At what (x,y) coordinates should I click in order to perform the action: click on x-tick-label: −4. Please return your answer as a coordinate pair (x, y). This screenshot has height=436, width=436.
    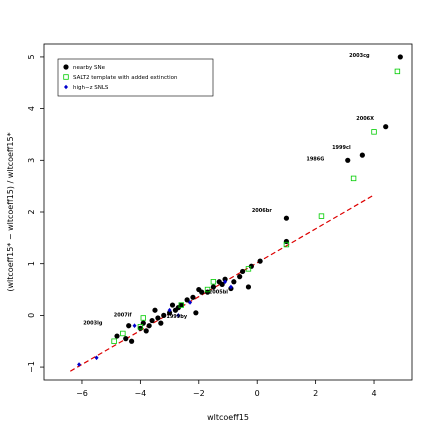
    Looking at the image, I should click on (140, 393).